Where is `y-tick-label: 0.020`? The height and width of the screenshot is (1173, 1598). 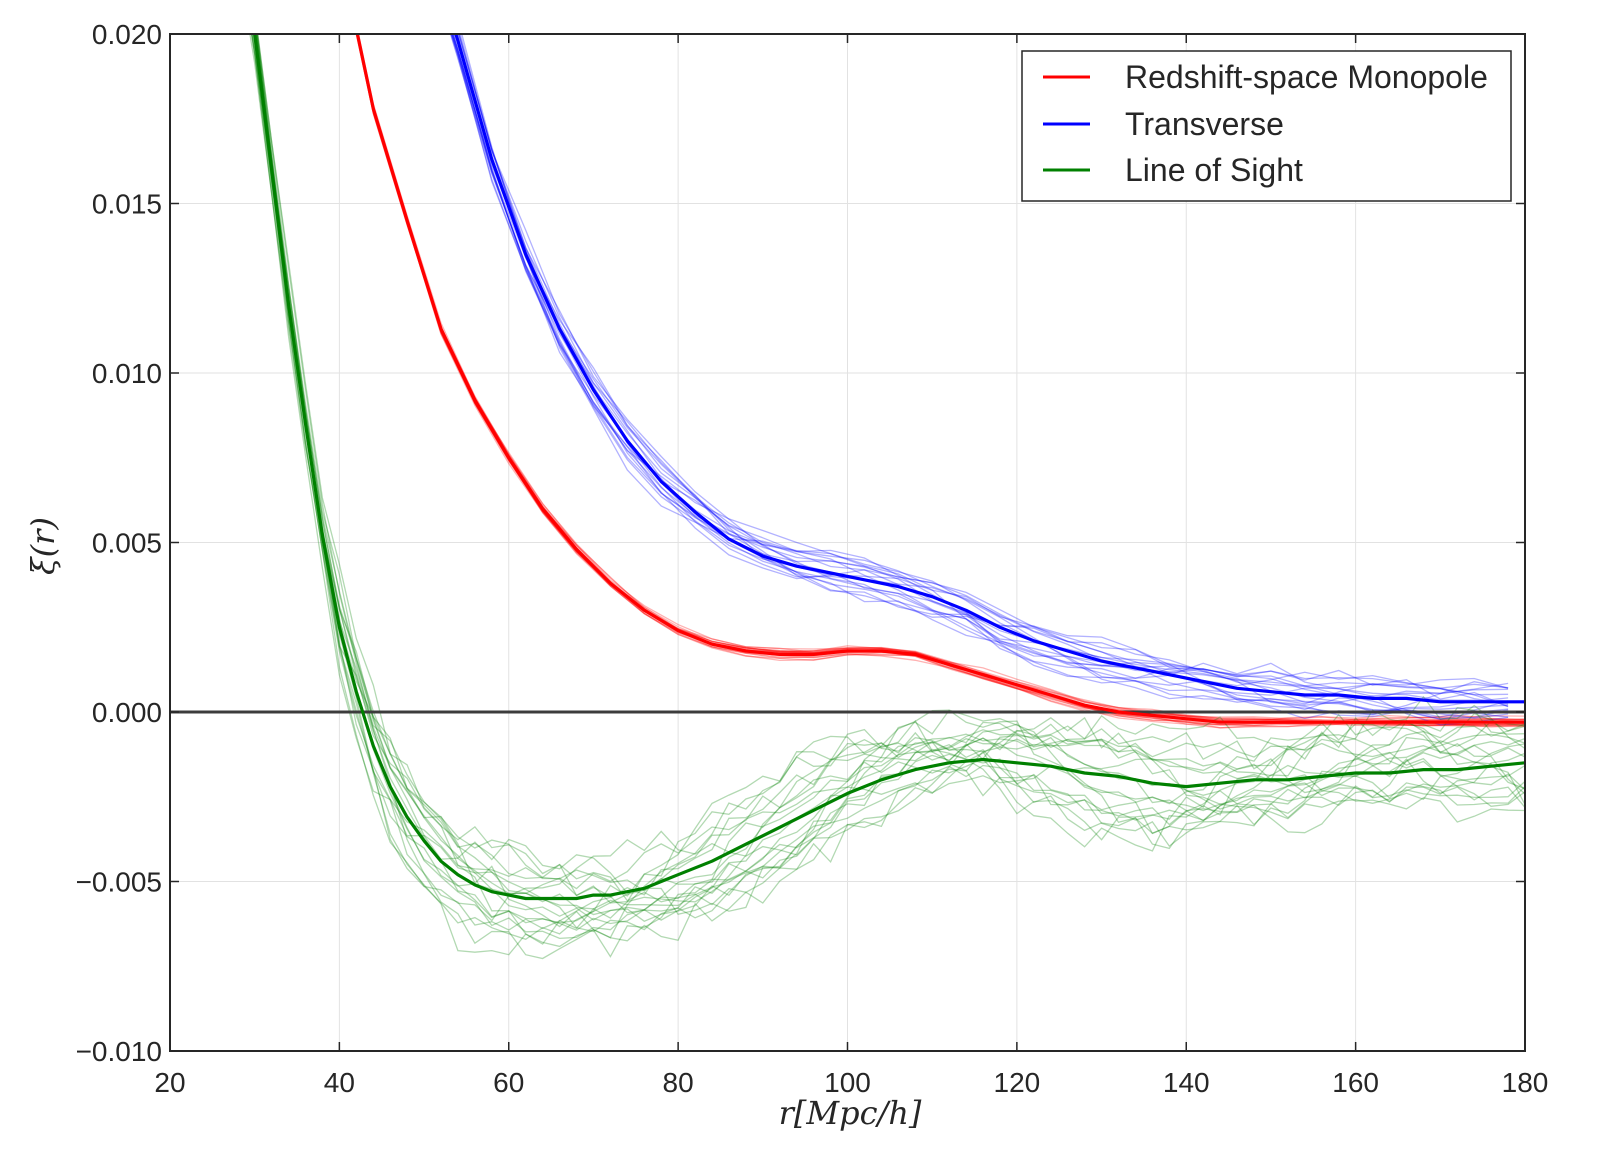
y-tick-label: 0.020 is located at coordinates (127, 34).